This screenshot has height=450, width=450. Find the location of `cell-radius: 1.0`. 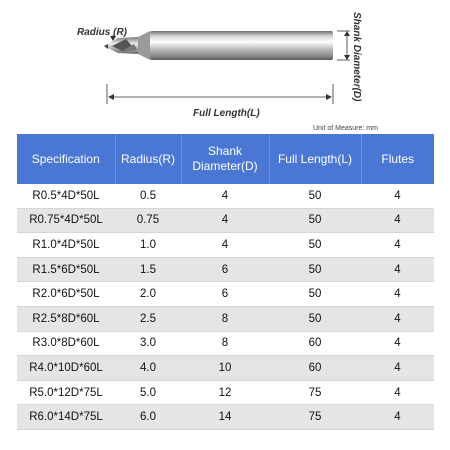

cell-radius: 1.0 is located at coordinates (148, 245).